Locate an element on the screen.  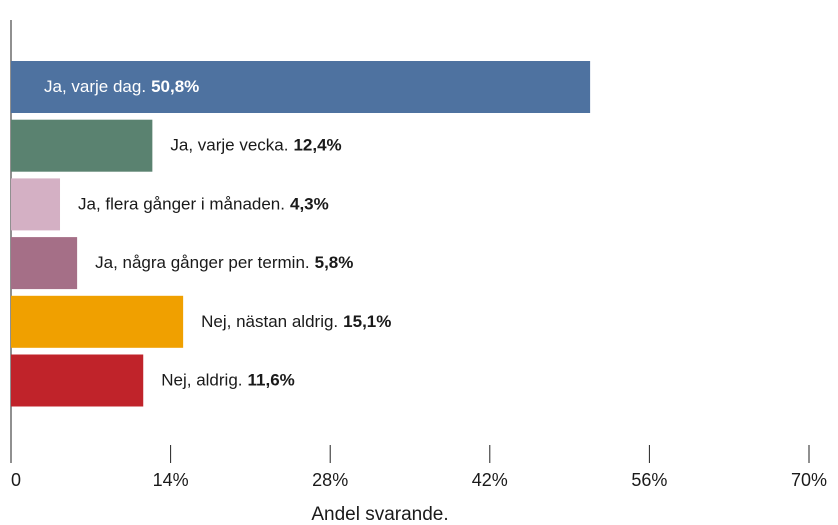
bar-label: Nej, nästan aldrig. 15,1% is located at coordinates (296, 321).